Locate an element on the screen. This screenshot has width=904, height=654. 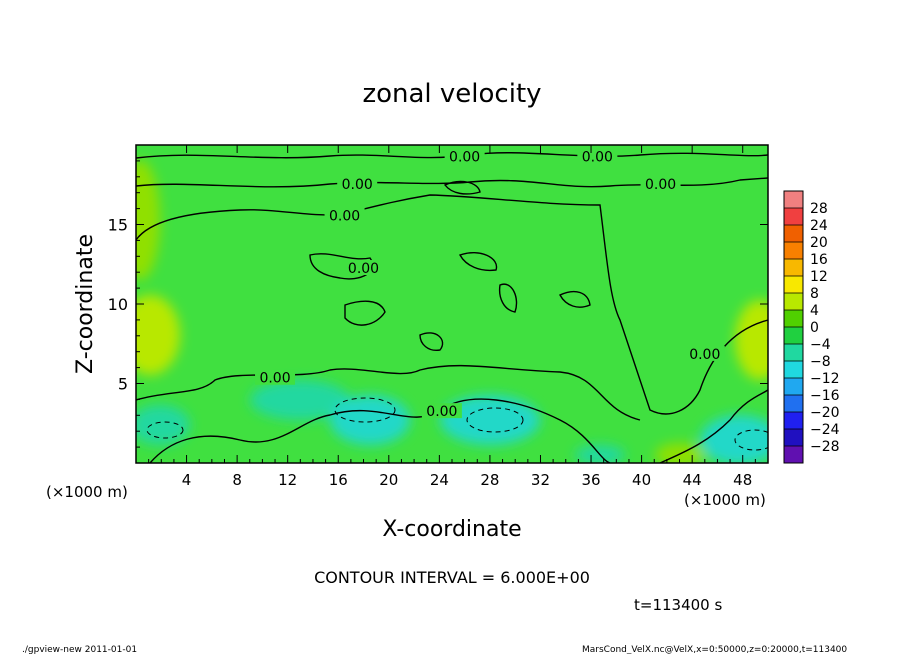
colorbar-label: 16 is located at coordinates (819, 260).